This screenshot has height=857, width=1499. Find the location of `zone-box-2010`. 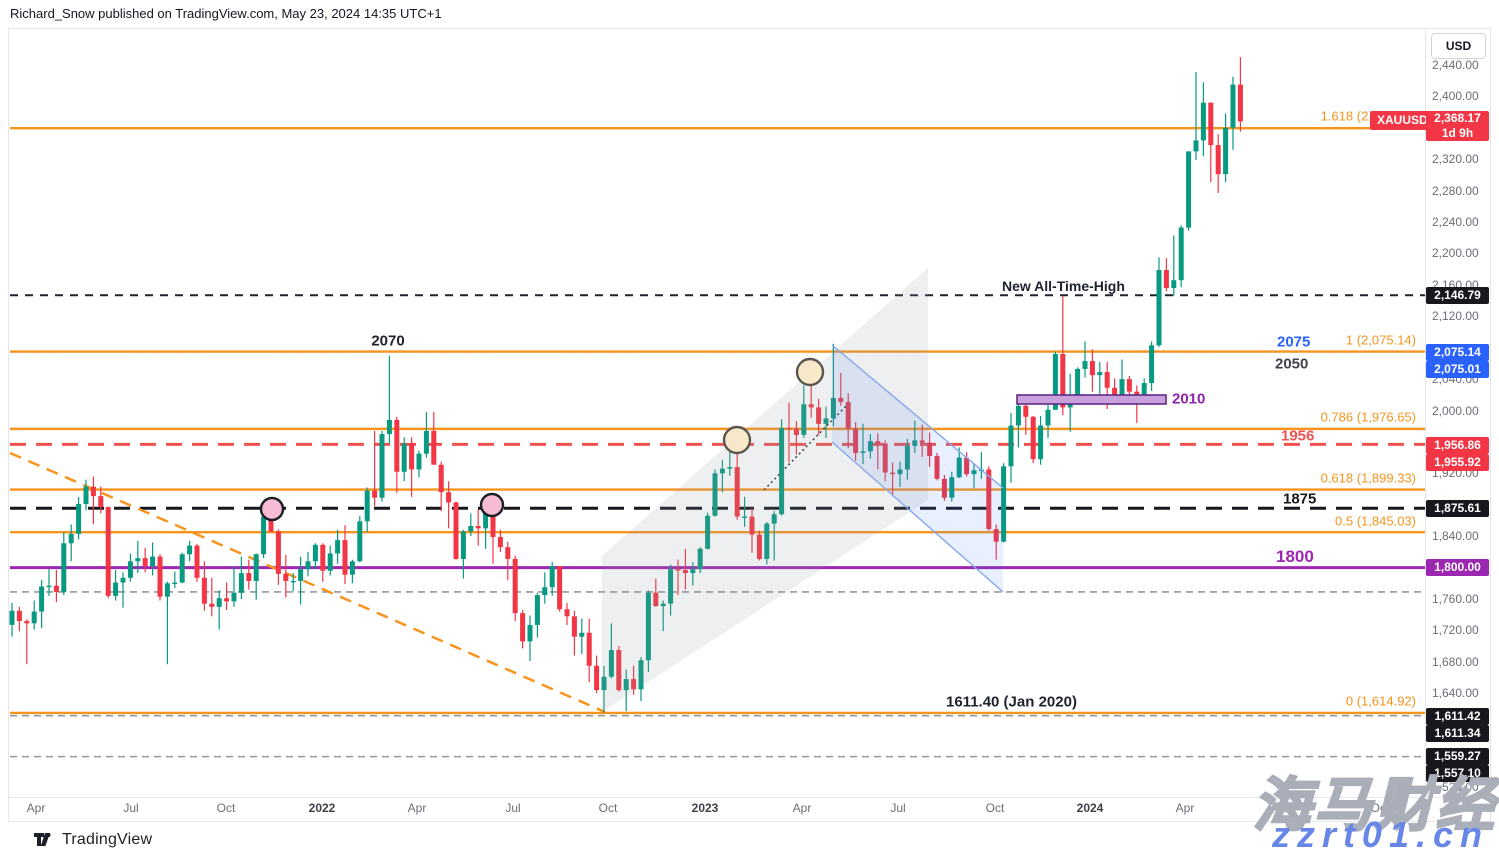

zone-box-2010 is located at coordinates (1091, 399).